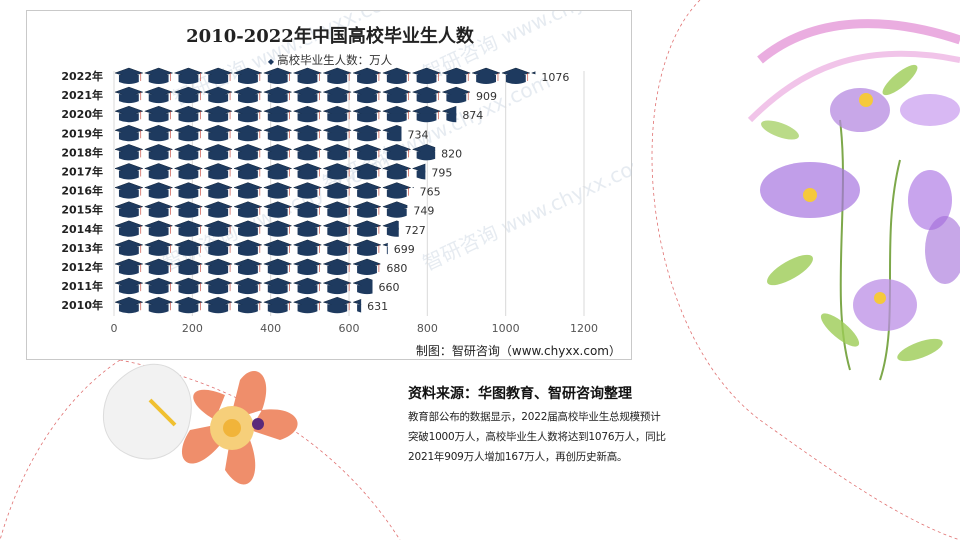 The height and width of the screenshot is (540, 960). I want to click on x-tick-label: 1200, so click(584, 328).